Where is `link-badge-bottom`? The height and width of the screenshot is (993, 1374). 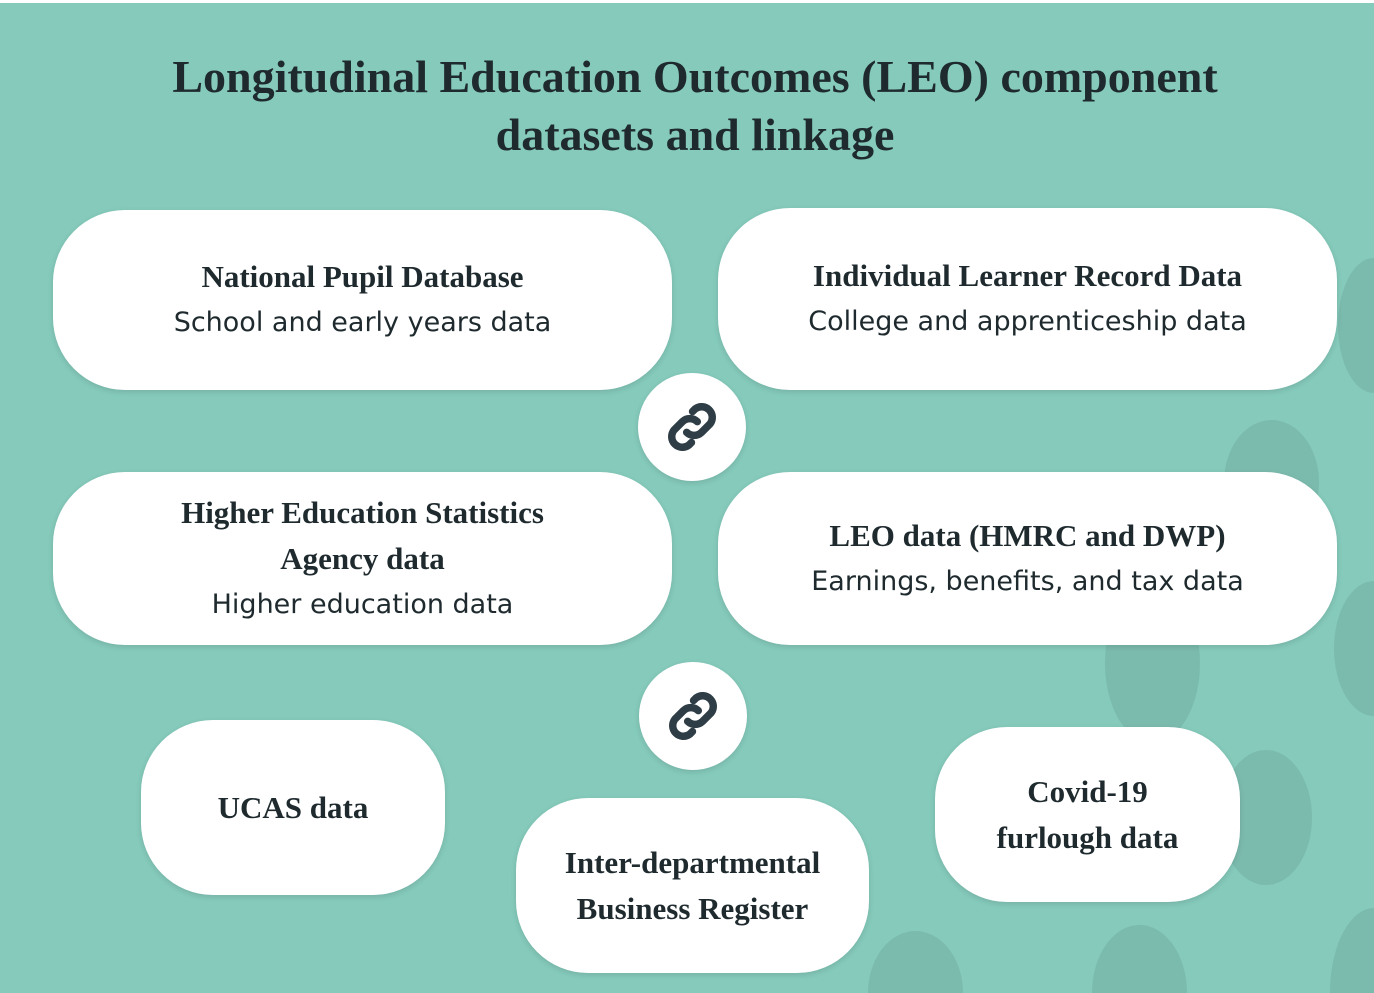 link-badge-bottom is located at coordinates (693, 716).